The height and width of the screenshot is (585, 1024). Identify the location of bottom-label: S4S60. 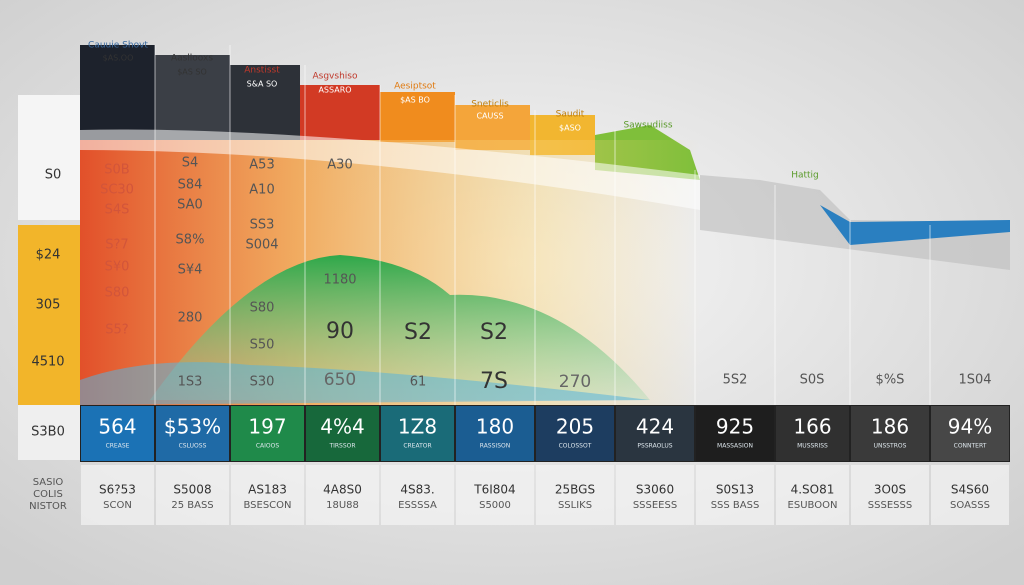
(970, 490).